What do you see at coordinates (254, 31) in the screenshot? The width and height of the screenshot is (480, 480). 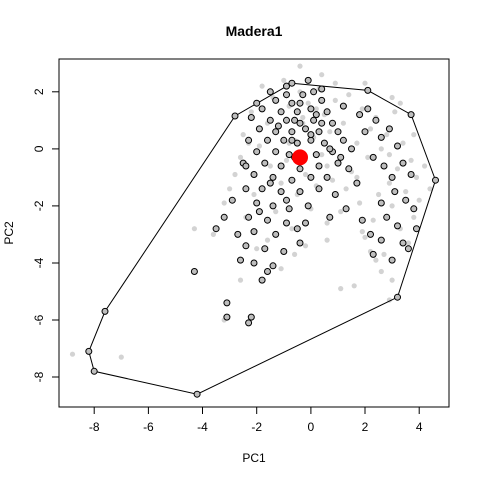 I see `chart-title: Madera1` at bounding box center [254, 31].